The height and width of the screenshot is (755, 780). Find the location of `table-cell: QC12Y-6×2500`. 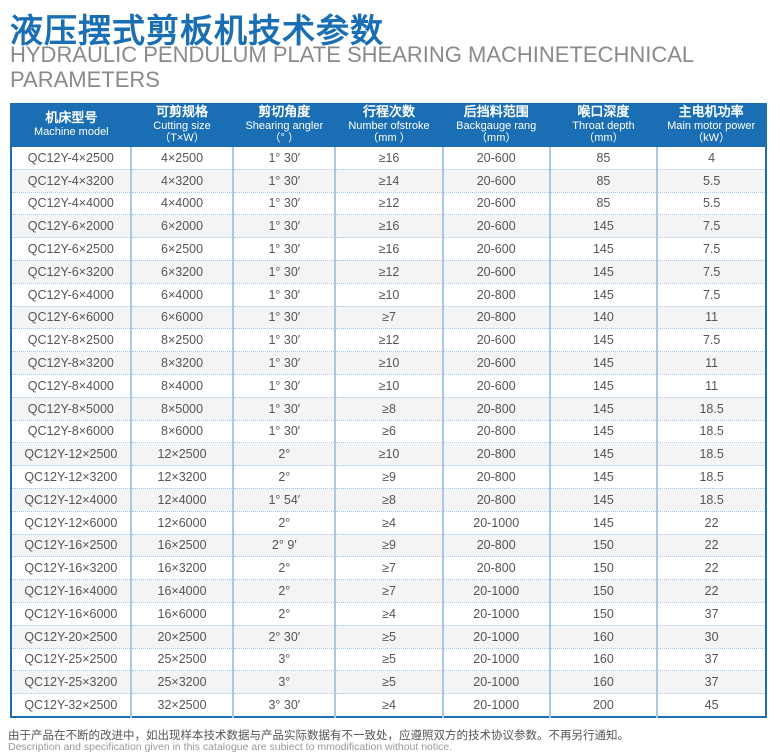

table-cell: QC12Y-6×2500 is located at coordinates (71, 249).